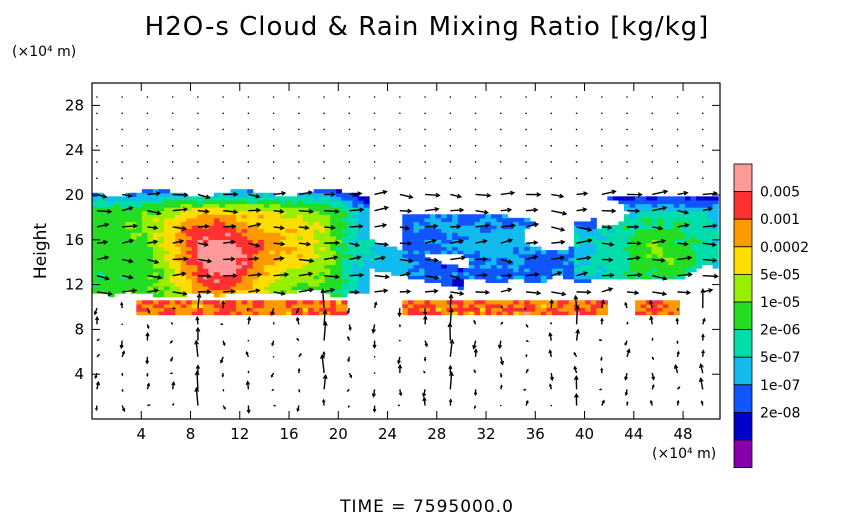  Describe the element at coordinates (780, 331) in the screenshot. I see `colorbar-label: 2e-06` at that location.